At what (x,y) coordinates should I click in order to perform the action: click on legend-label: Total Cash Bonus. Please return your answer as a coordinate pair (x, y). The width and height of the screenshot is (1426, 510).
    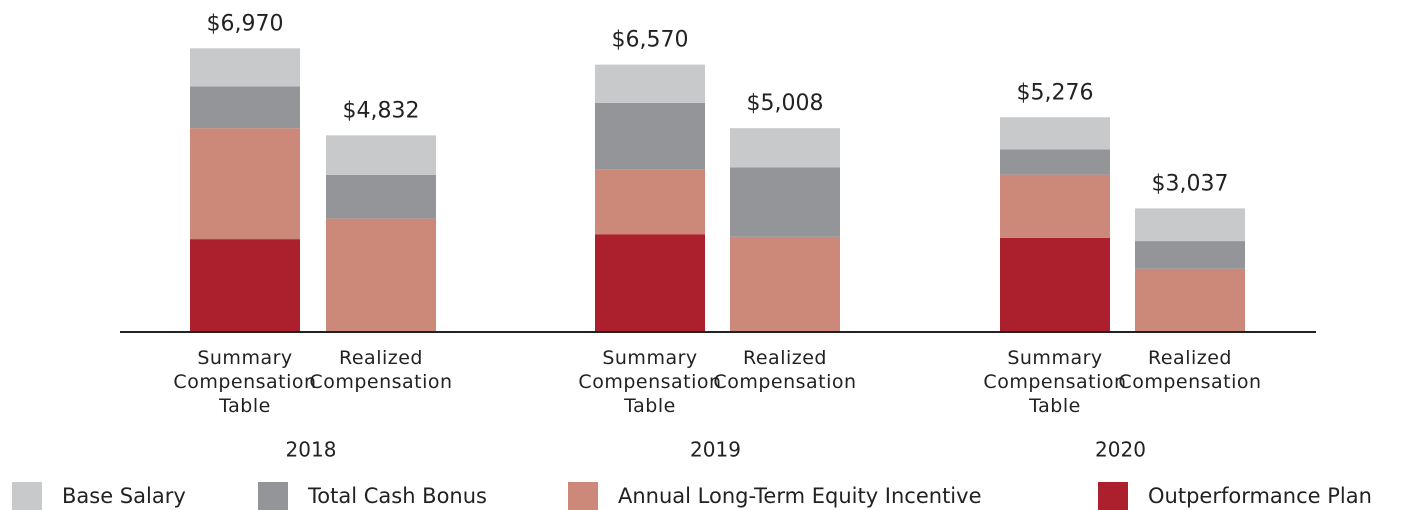
    Looking at the image, I should click on (397, 496).